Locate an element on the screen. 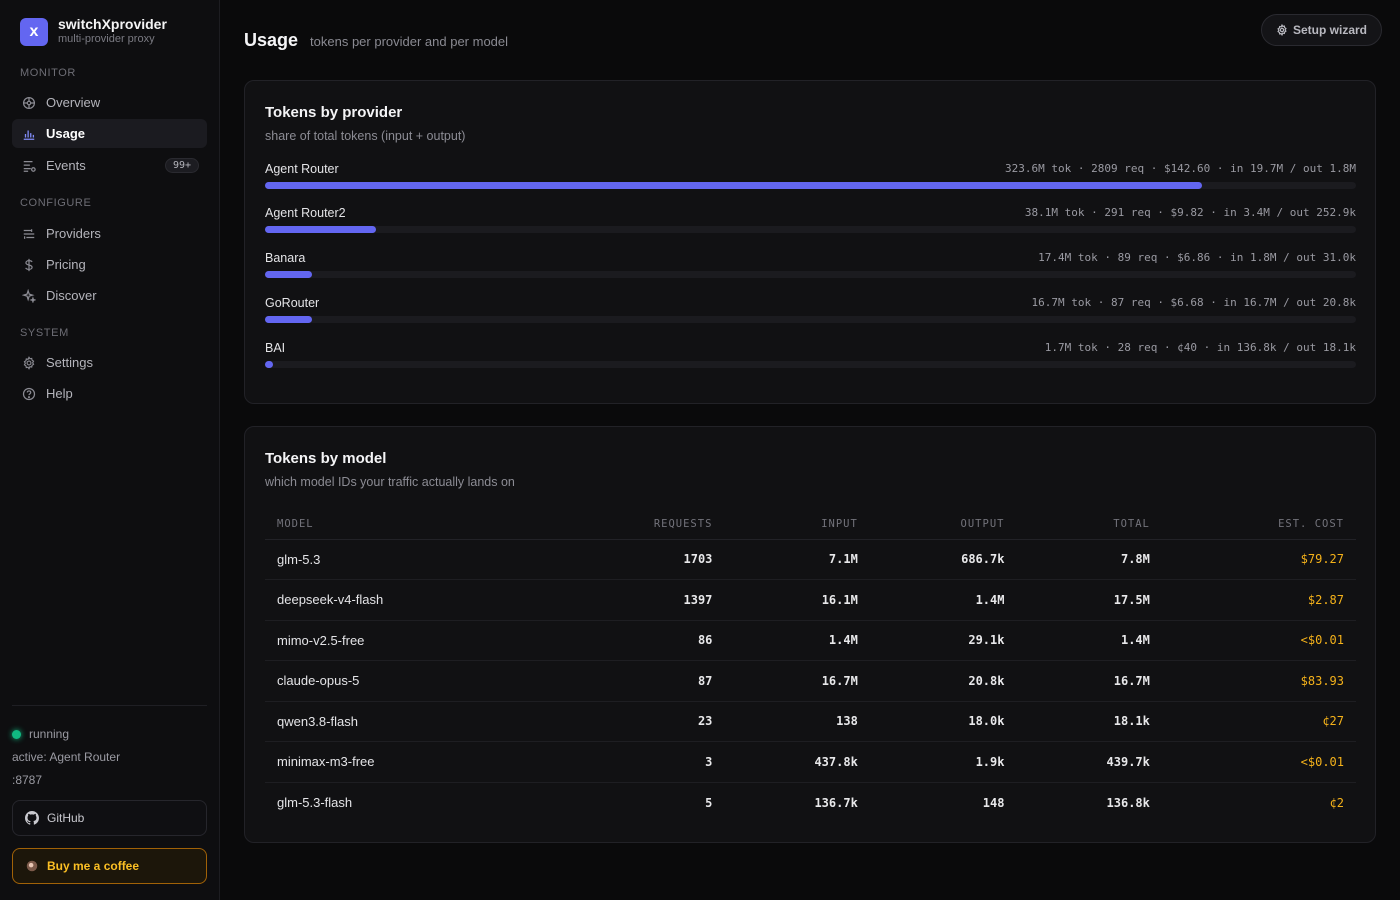 The image size is (1400, 900). active-provider: active: Agent Router is located at coordinates (66, 757).